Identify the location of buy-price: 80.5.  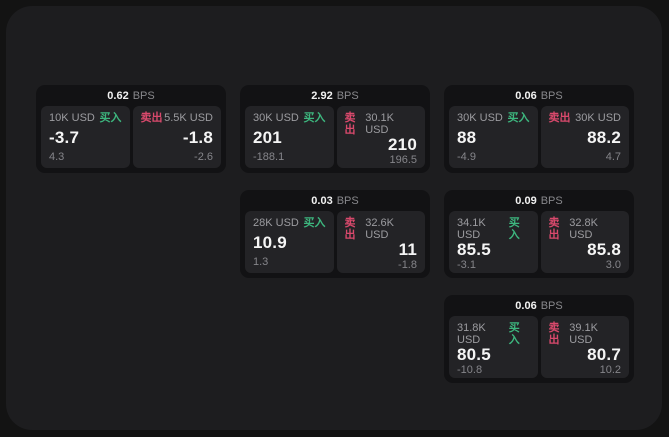
(474, 354).